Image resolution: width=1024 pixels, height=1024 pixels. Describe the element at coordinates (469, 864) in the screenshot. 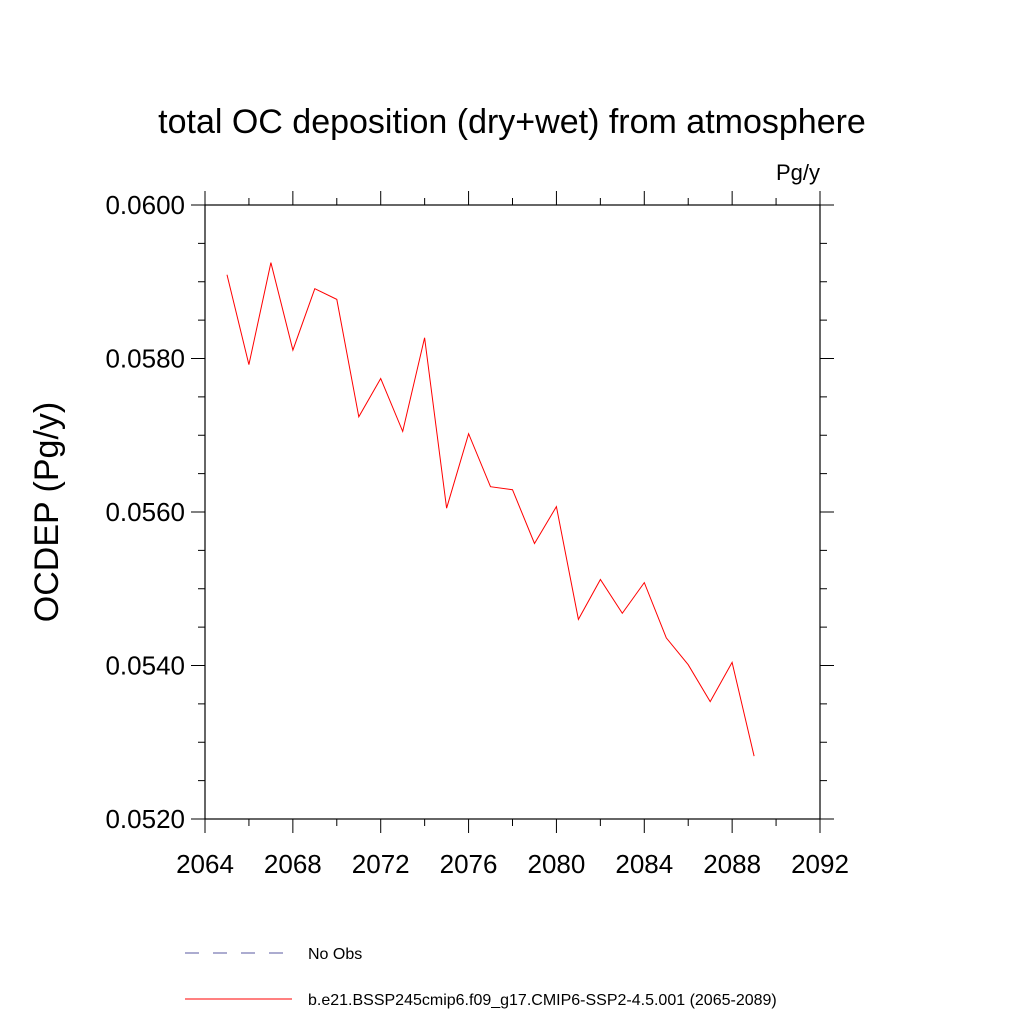

I see `x-tick-label: 2076` at that location.